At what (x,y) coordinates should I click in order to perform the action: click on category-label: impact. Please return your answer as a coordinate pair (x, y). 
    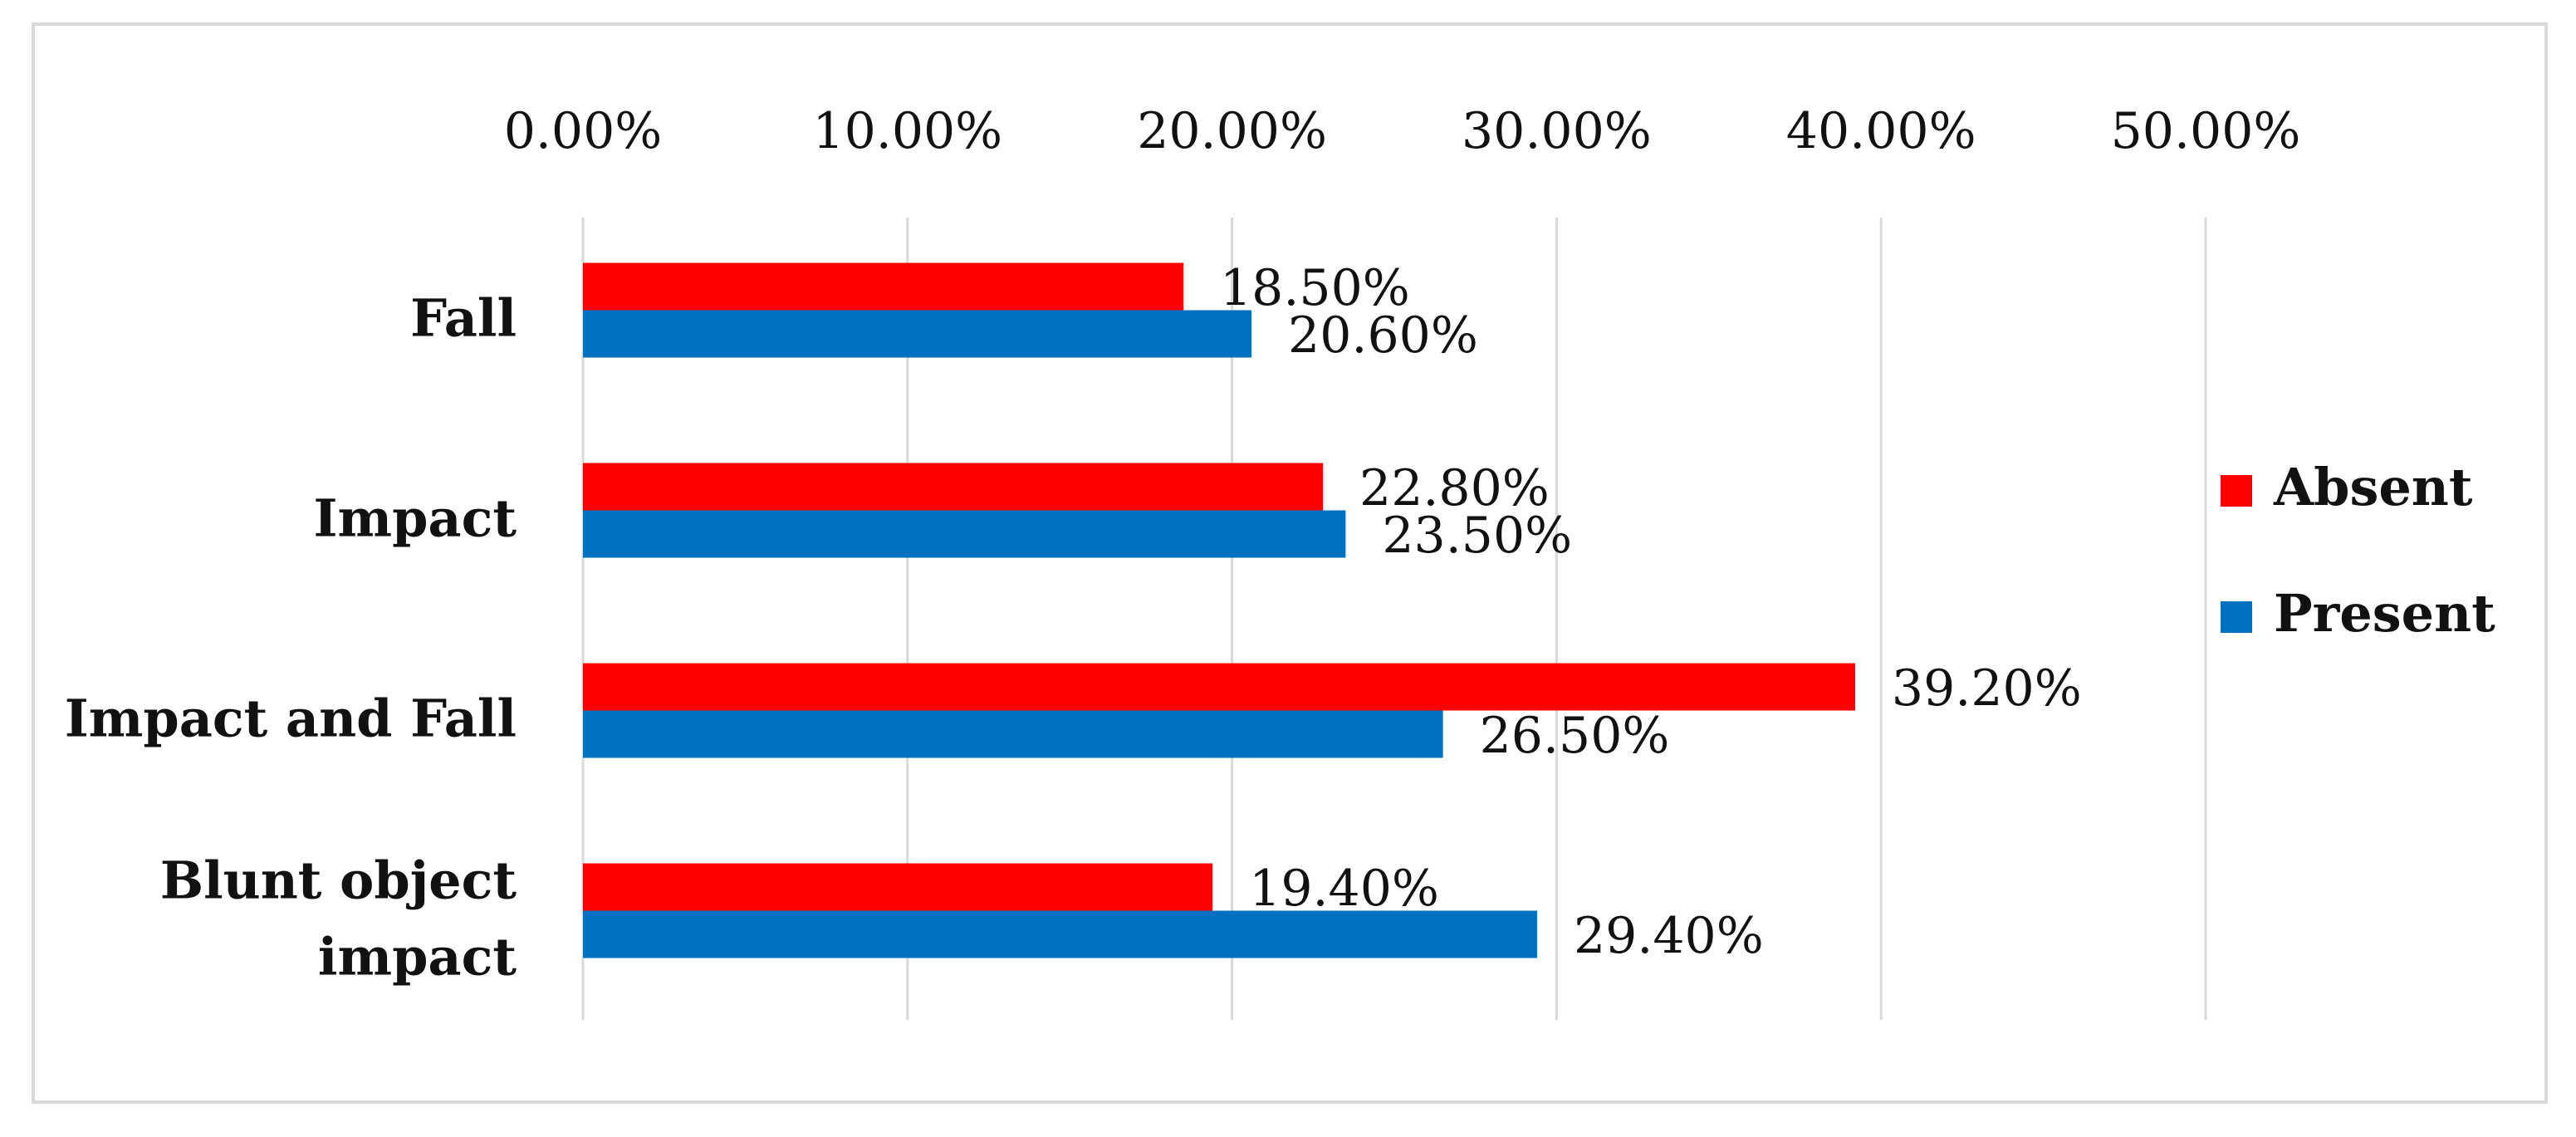
    Looking at the image, I should click on (417, 957).